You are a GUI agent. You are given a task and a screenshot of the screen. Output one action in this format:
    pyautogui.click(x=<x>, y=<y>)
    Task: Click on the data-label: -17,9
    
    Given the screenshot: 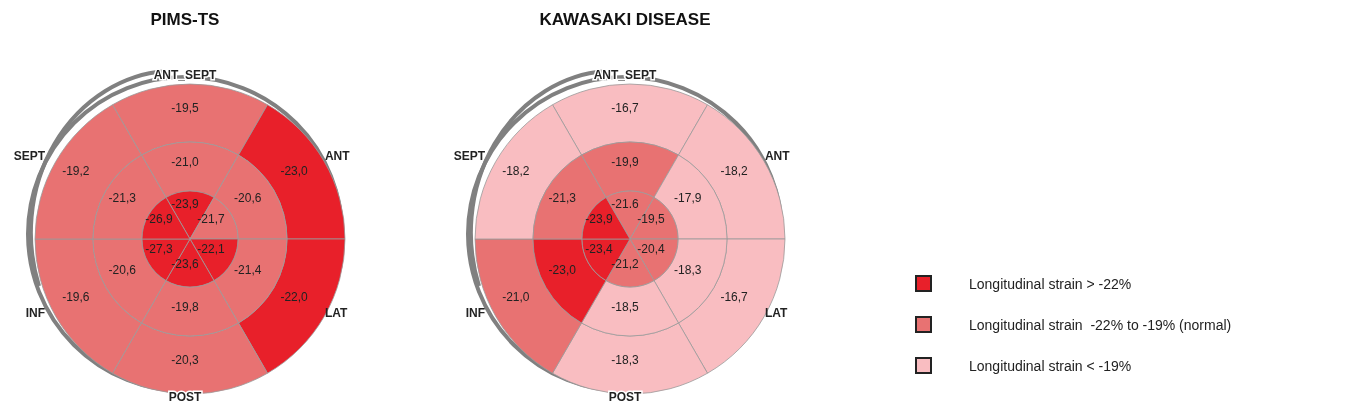 What is the action you would take?
    pyautogui.click(x=688, y=197)
    